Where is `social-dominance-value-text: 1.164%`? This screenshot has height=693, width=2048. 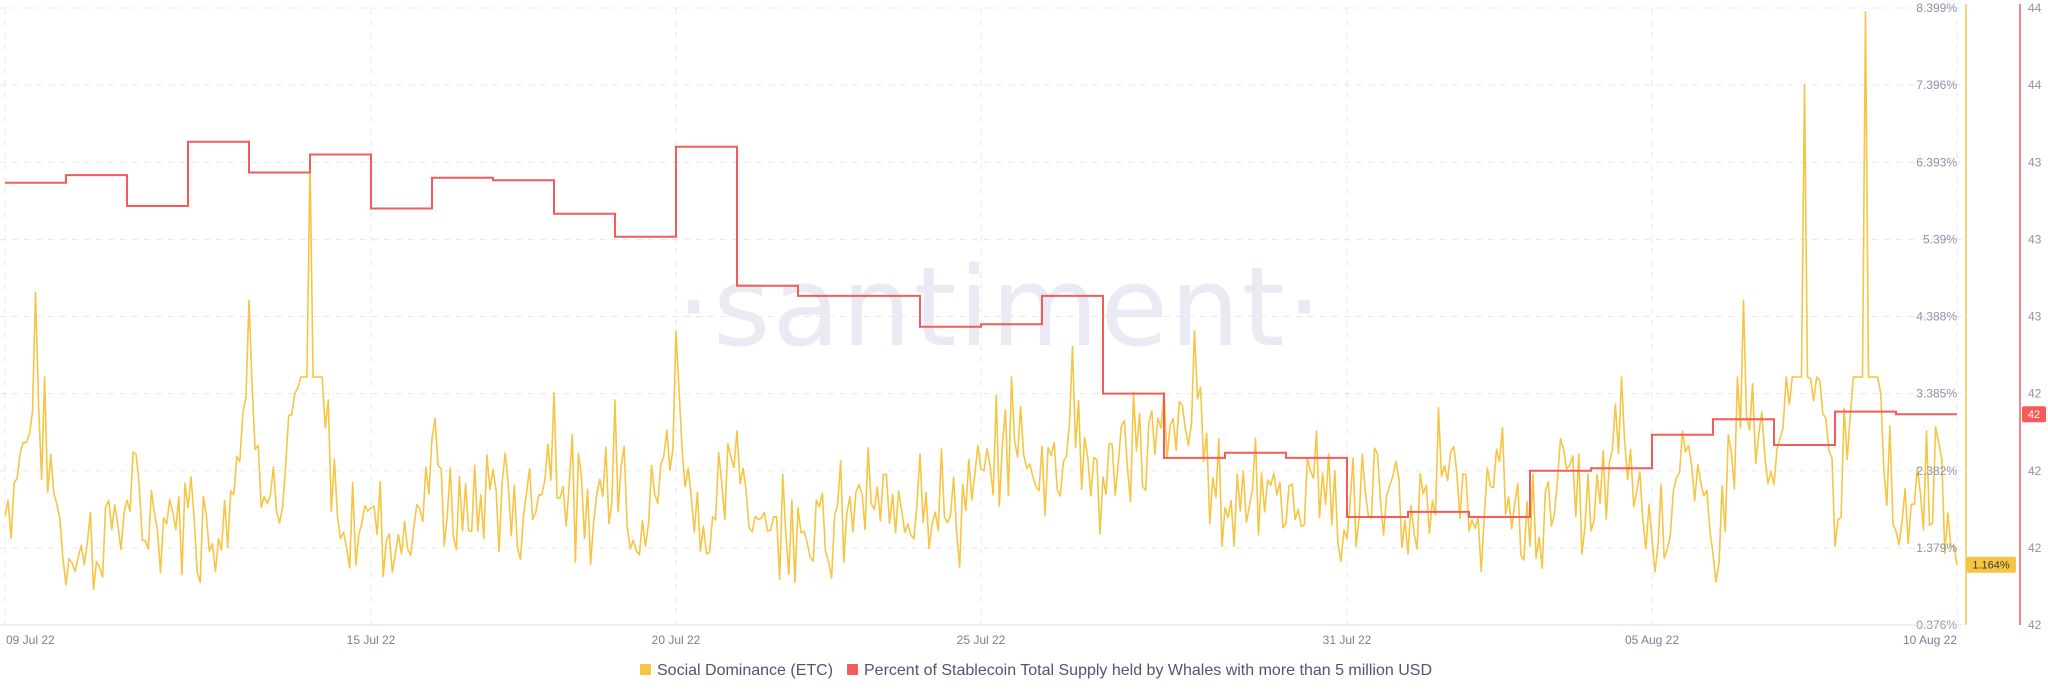 social-dominance-value-text: 1.164% is located at coordinates (1991, 566).